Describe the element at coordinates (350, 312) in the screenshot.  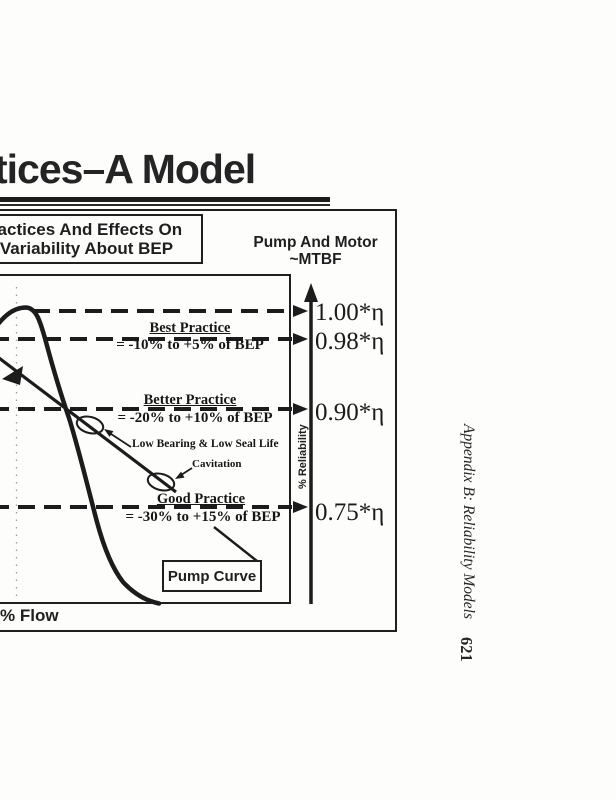
I see `eta-label-1-00: 1.00*η` at that location.